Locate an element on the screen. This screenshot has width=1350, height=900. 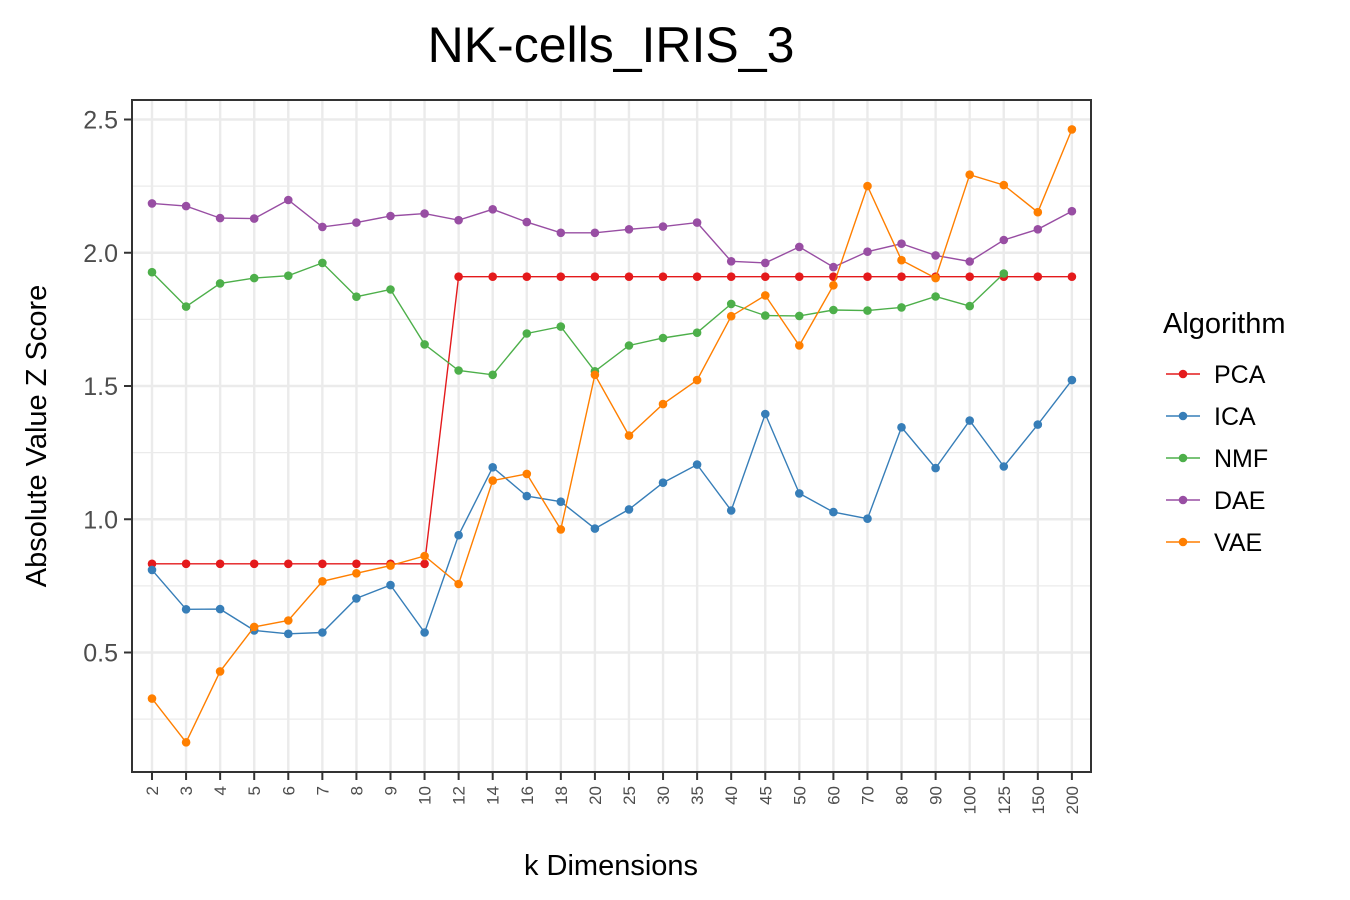
y-tick-label: 2.0 is located at coordinates (100, 254).